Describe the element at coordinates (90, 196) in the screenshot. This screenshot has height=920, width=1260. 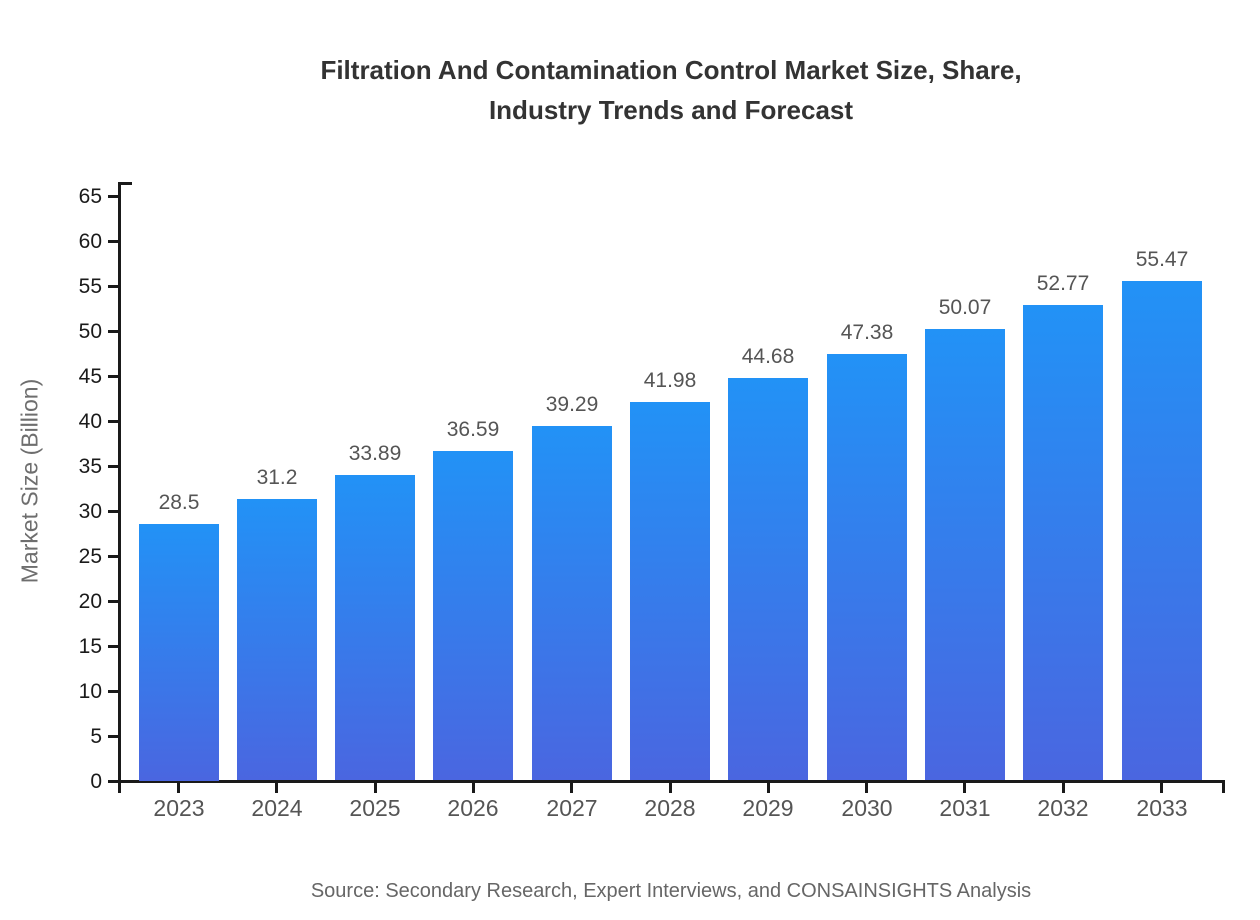
I see `y-tick-label: 65` at that location.